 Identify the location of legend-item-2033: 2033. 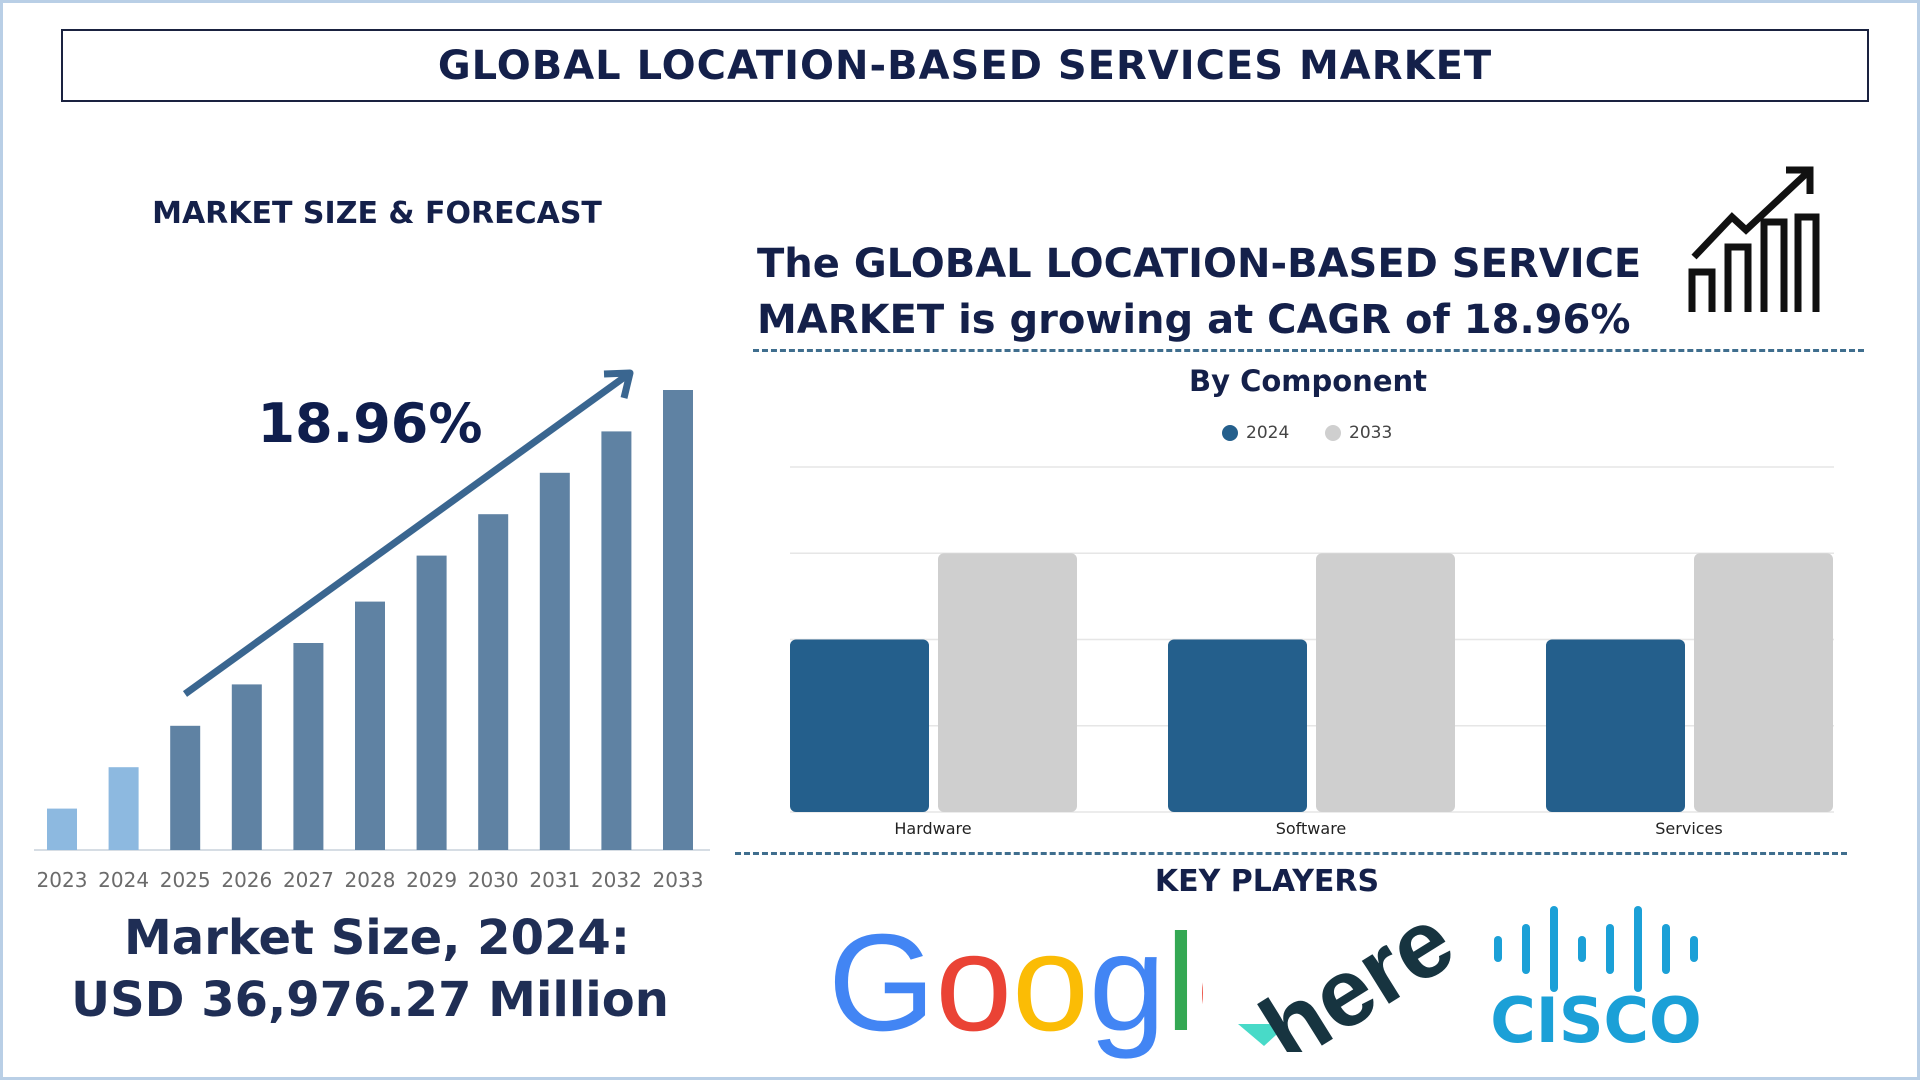
(1358, 433).